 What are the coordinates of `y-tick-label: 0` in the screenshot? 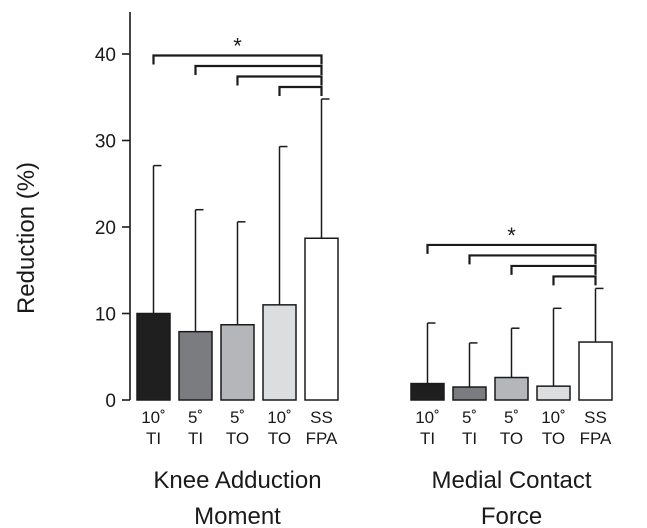 It's located at (110, 401).